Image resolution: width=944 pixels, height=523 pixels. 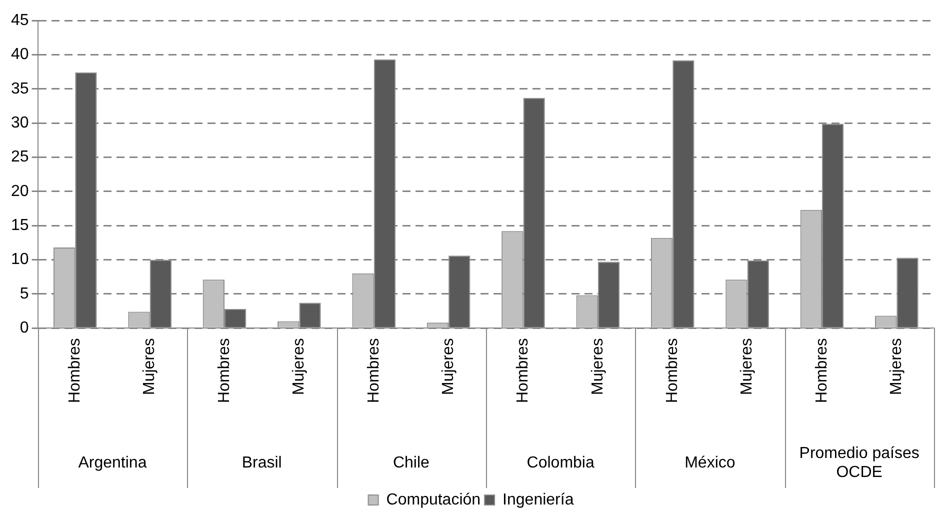 I want to click on y-tick-label: 40, so click(x=20, y=55).